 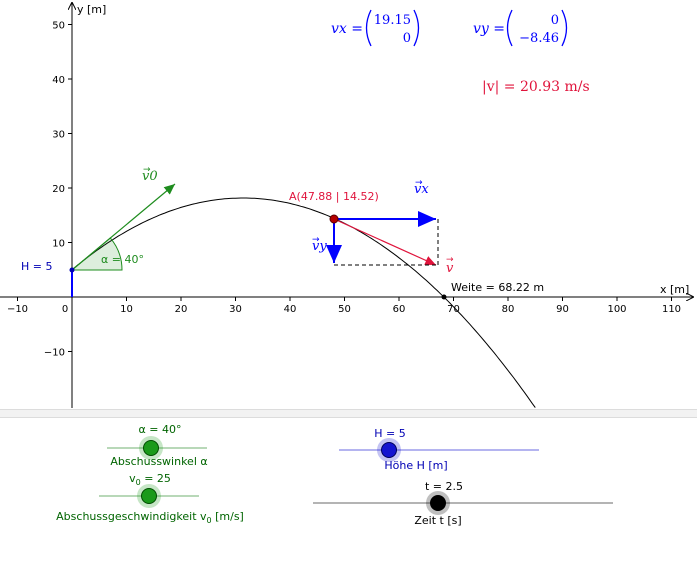 I want to click on y-tick-label: −10, so click(x=54, y=353).